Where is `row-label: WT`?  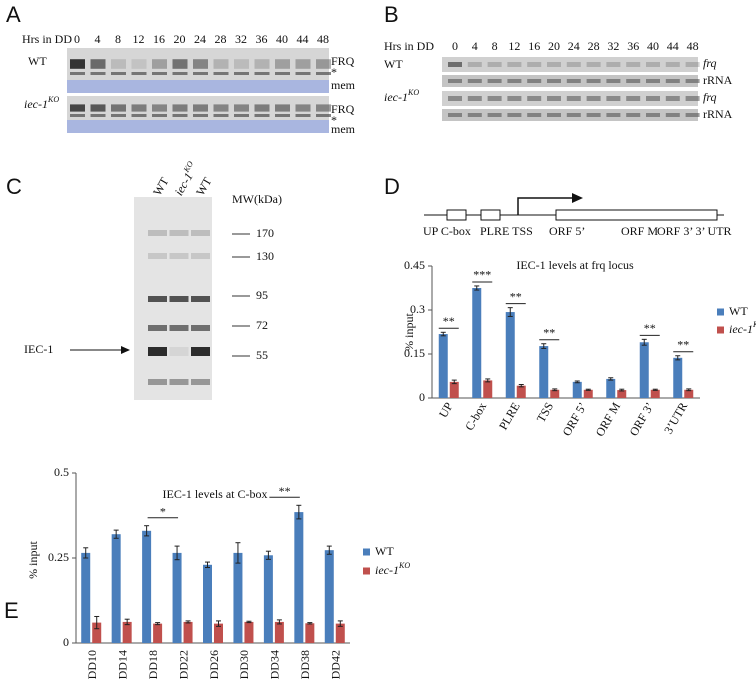
row-label: WT is located at coordinates (393, 64).